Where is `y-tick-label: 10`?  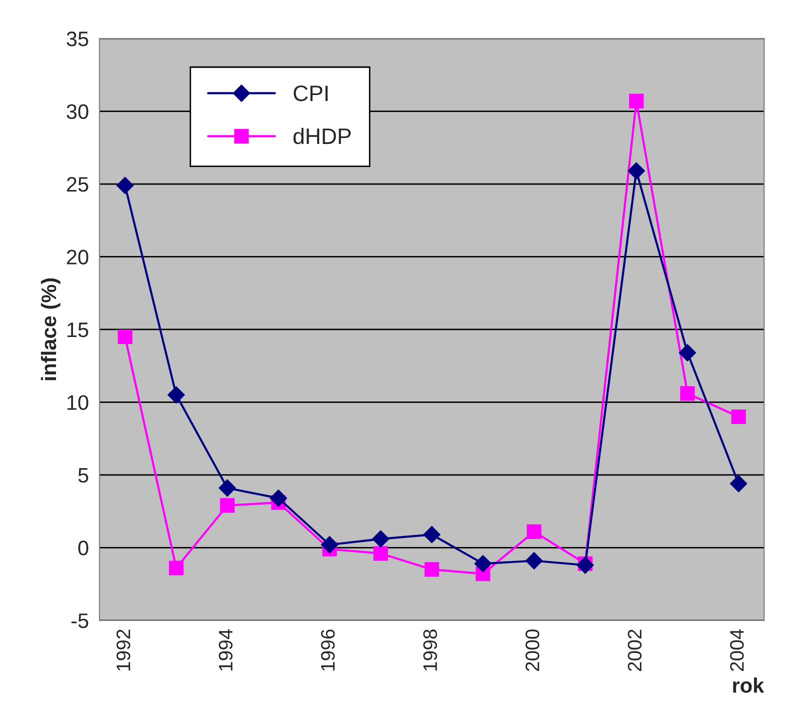 y-tick-label: 10 is located at coordinates (78, 402).